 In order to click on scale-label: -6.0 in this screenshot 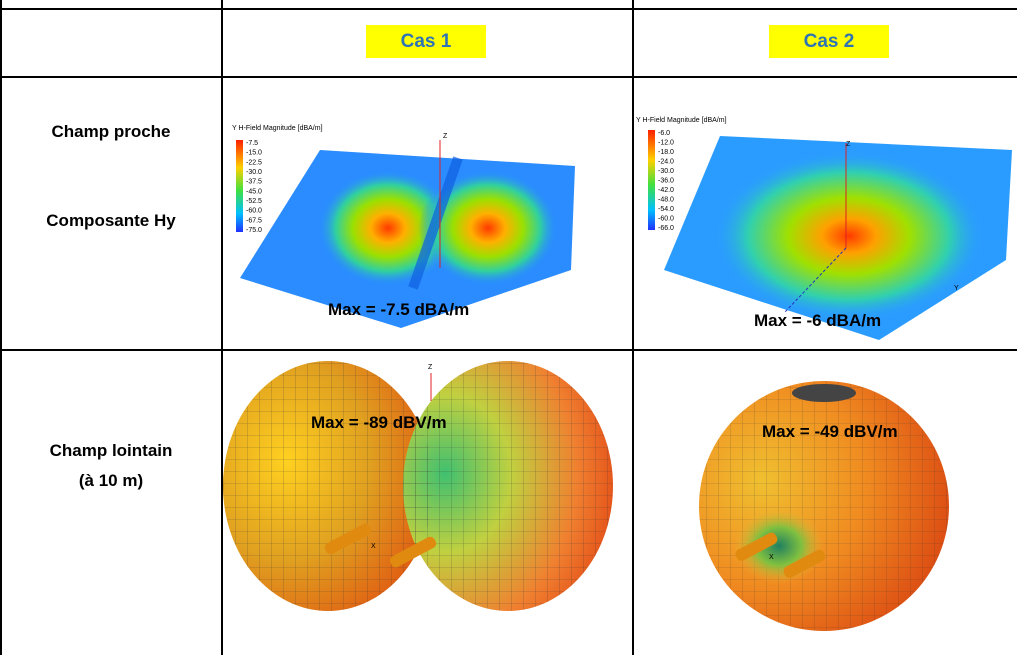, I will do `click(664, 133)`.